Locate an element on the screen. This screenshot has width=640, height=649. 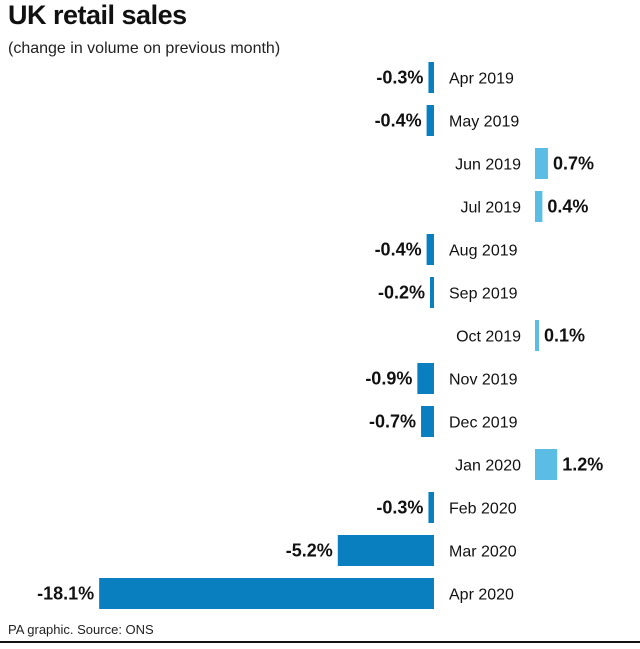
bar-row: Aug 2019 -0.4% is located at coordinates (446, 249).